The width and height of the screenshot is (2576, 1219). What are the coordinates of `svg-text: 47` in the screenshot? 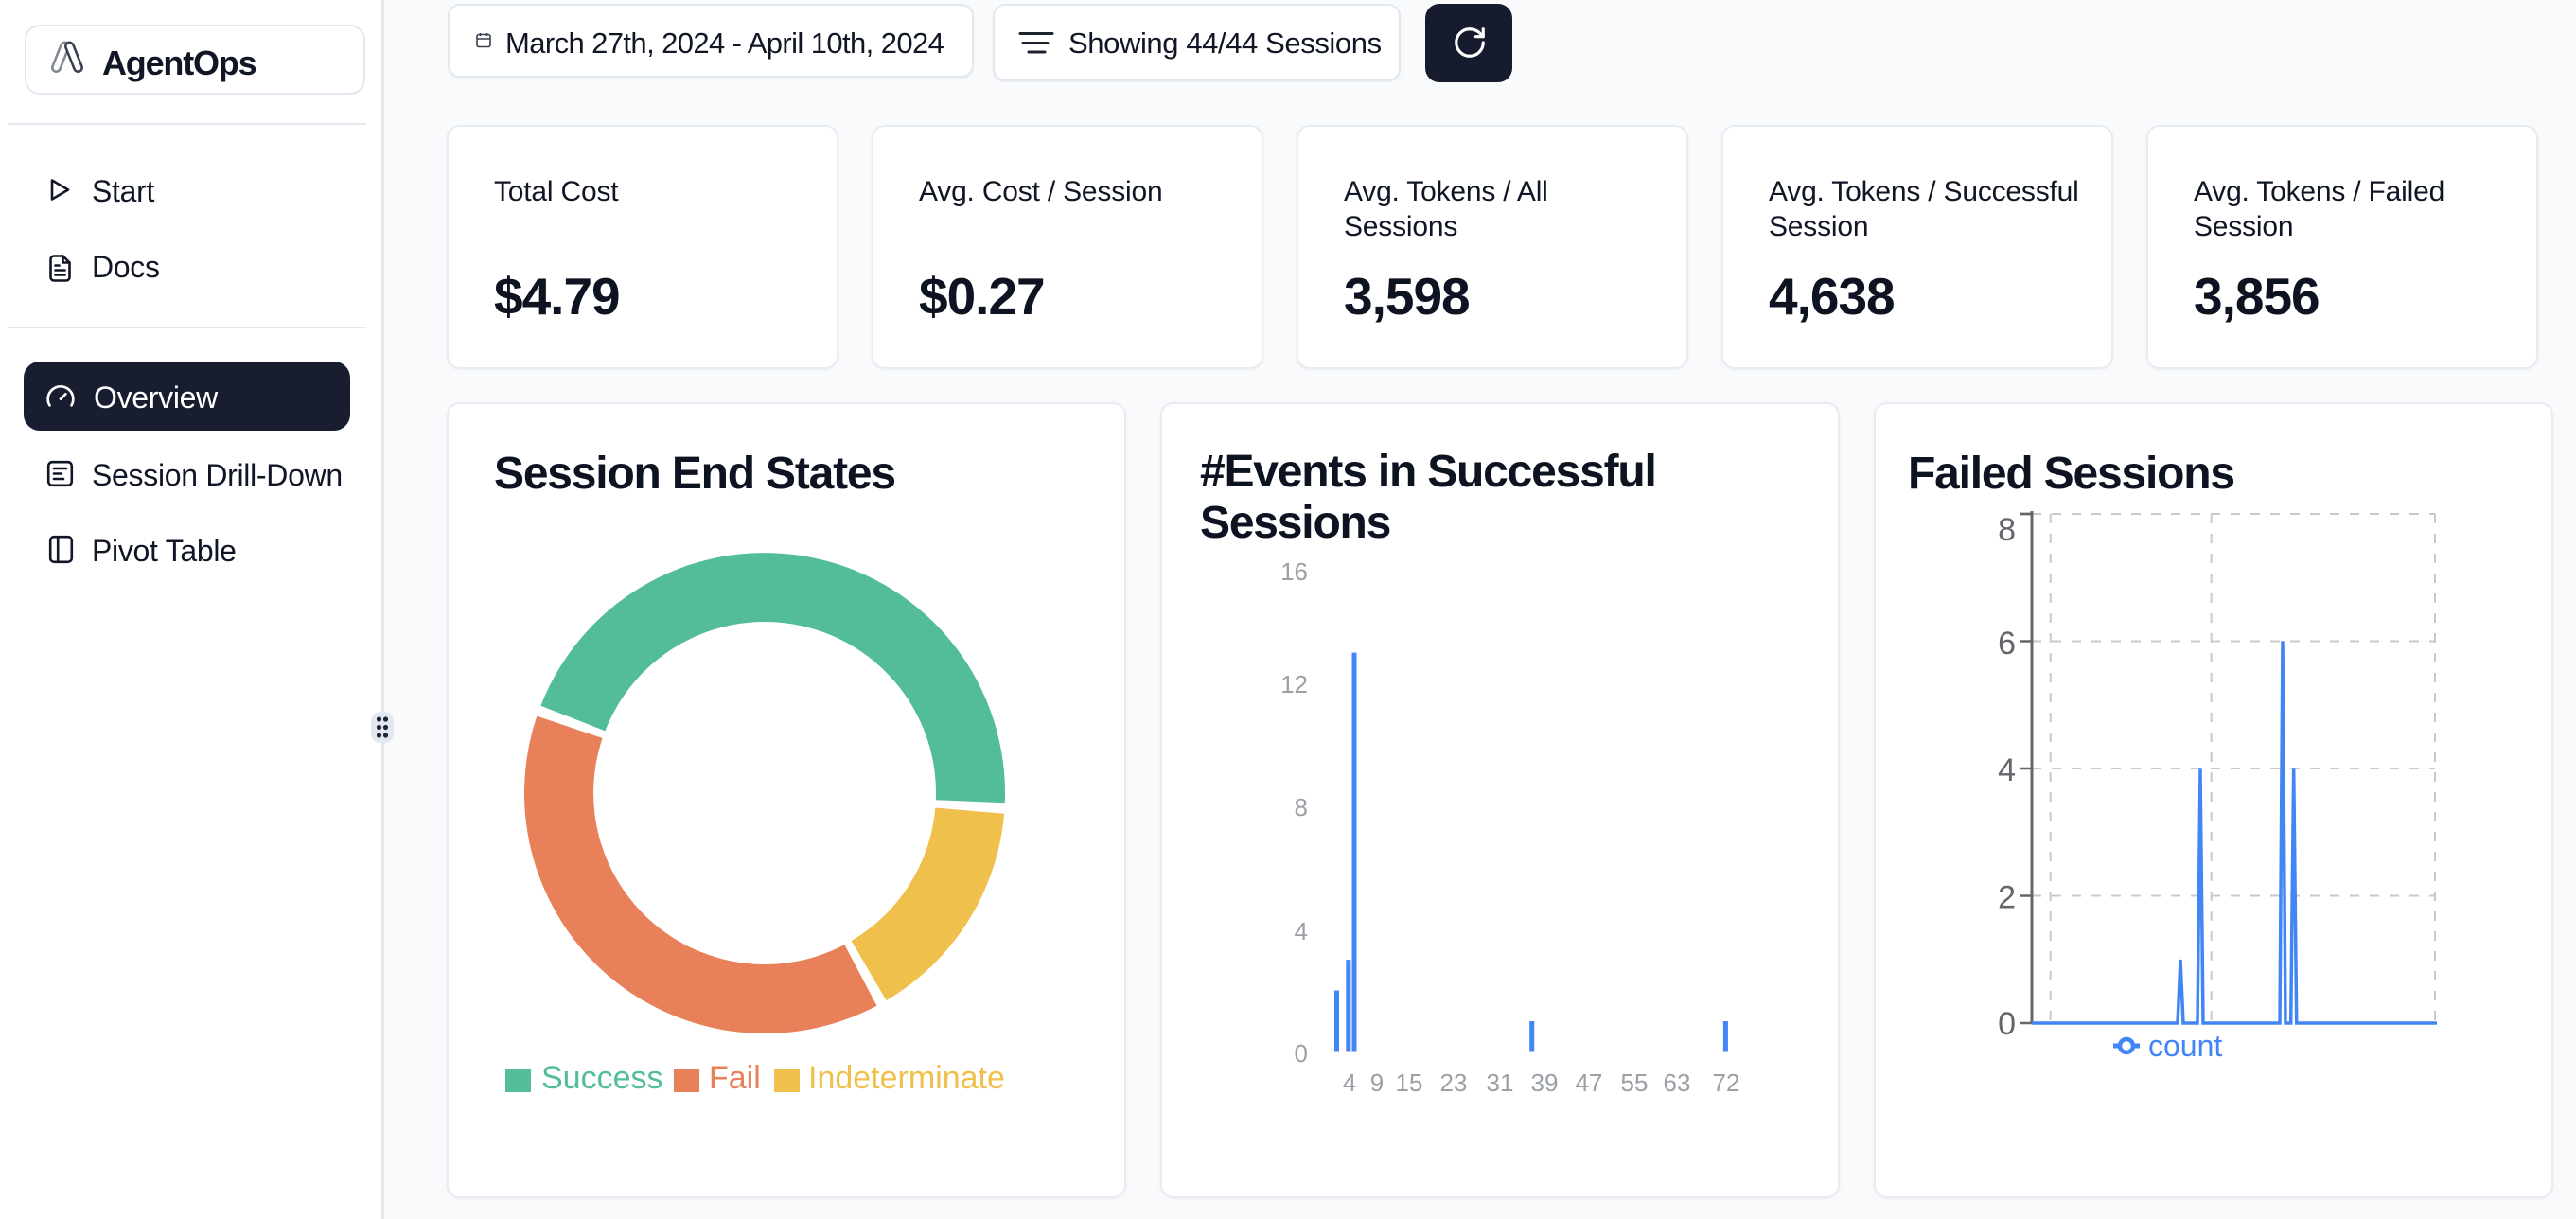 It's located at (1589, 1083).